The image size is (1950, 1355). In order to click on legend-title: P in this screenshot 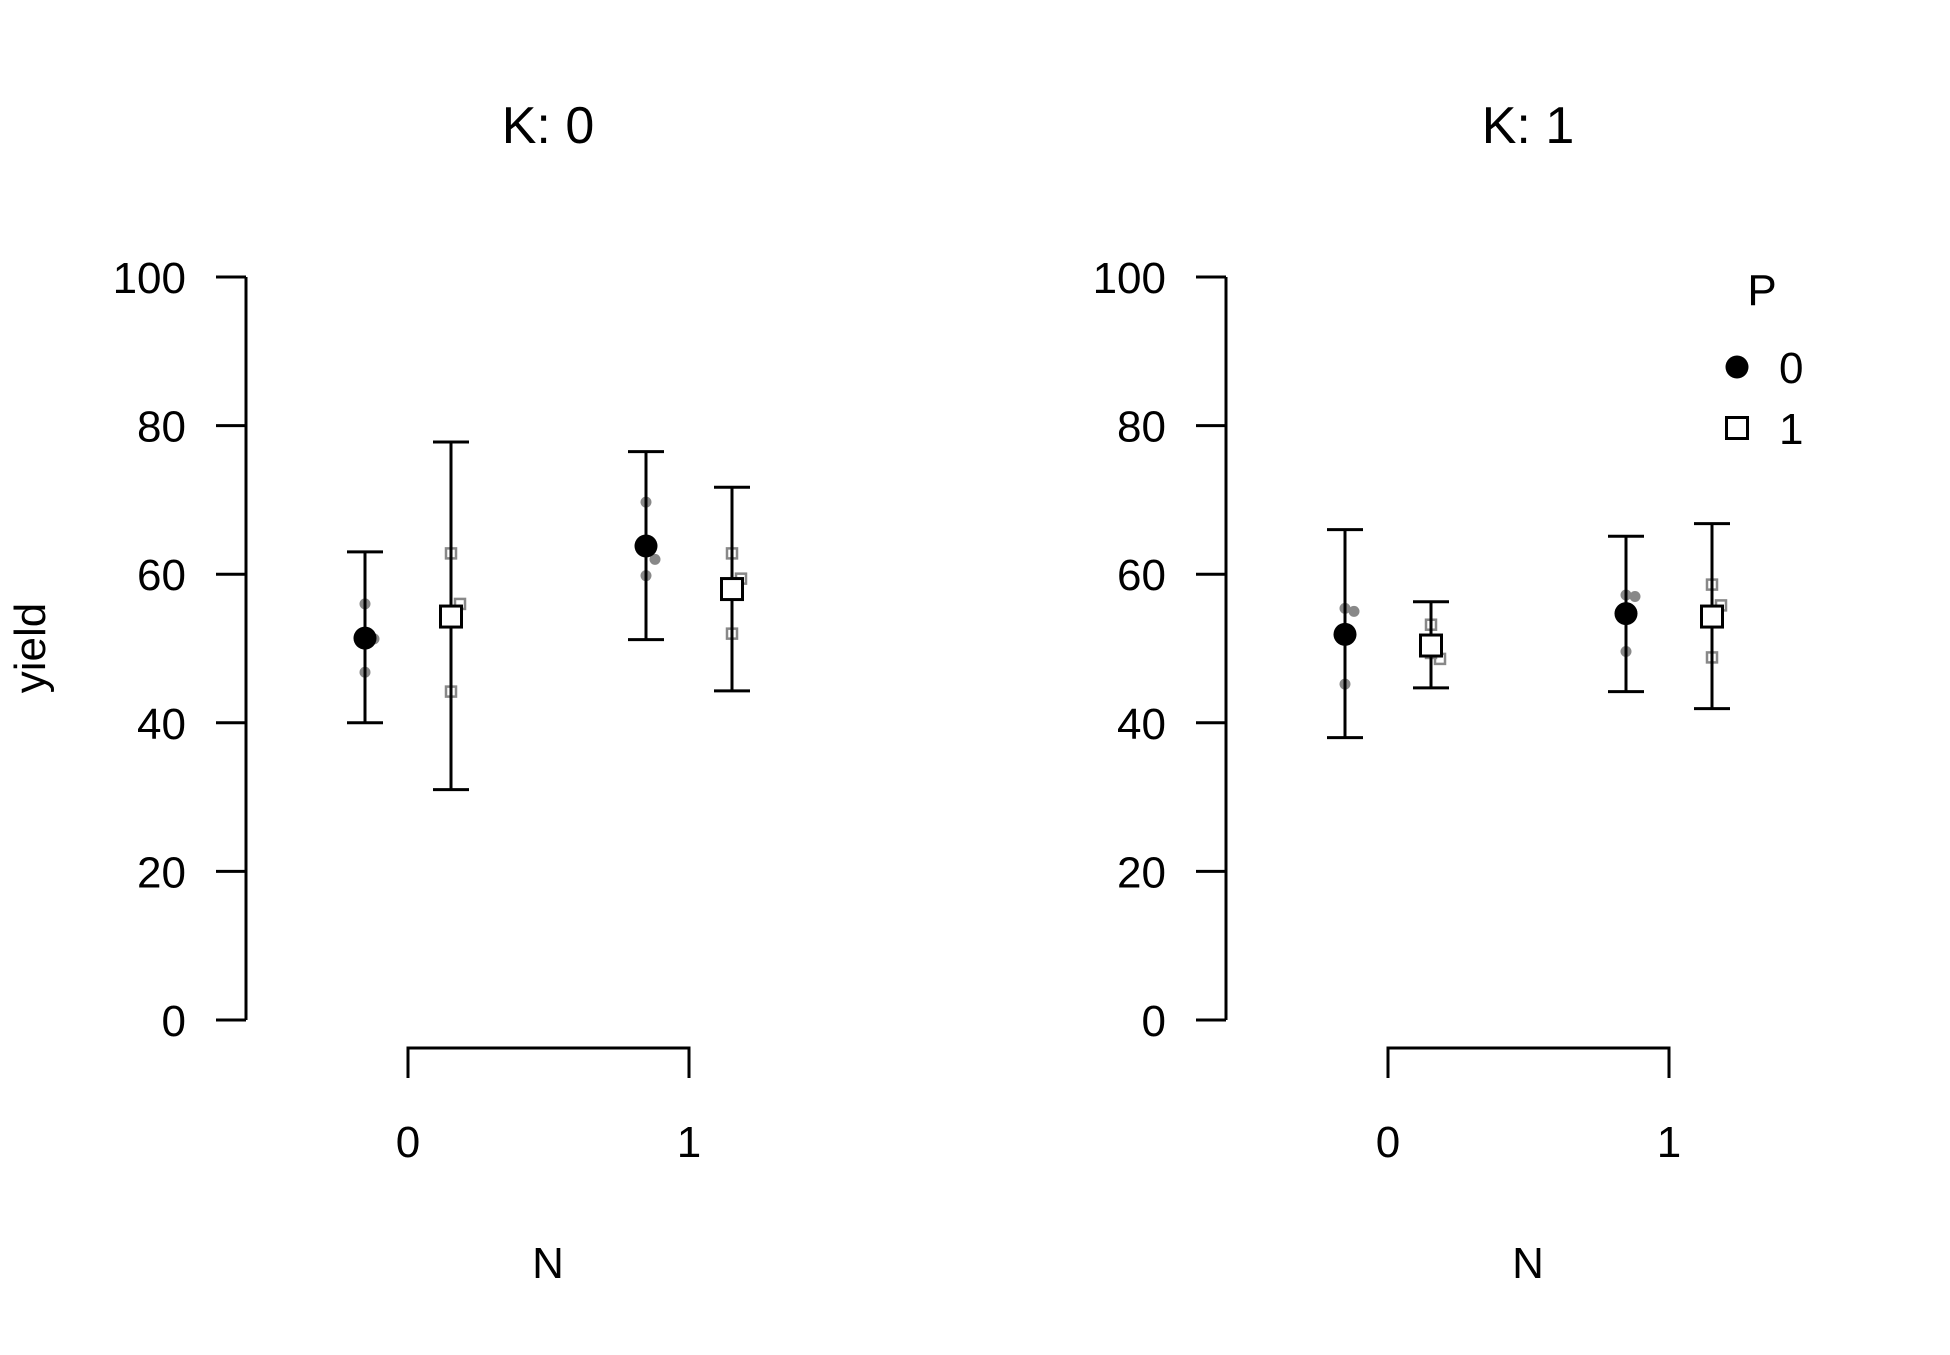, I will do `click(1761, 290)`.